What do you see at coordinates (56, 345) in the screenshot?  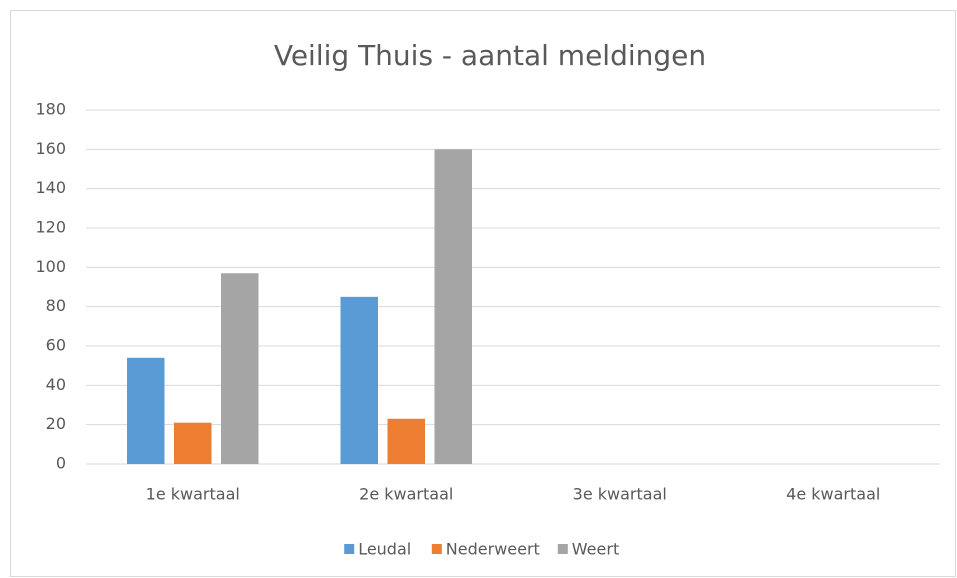 I see `y-tick-label: 60` at bounding box center [56, 345].